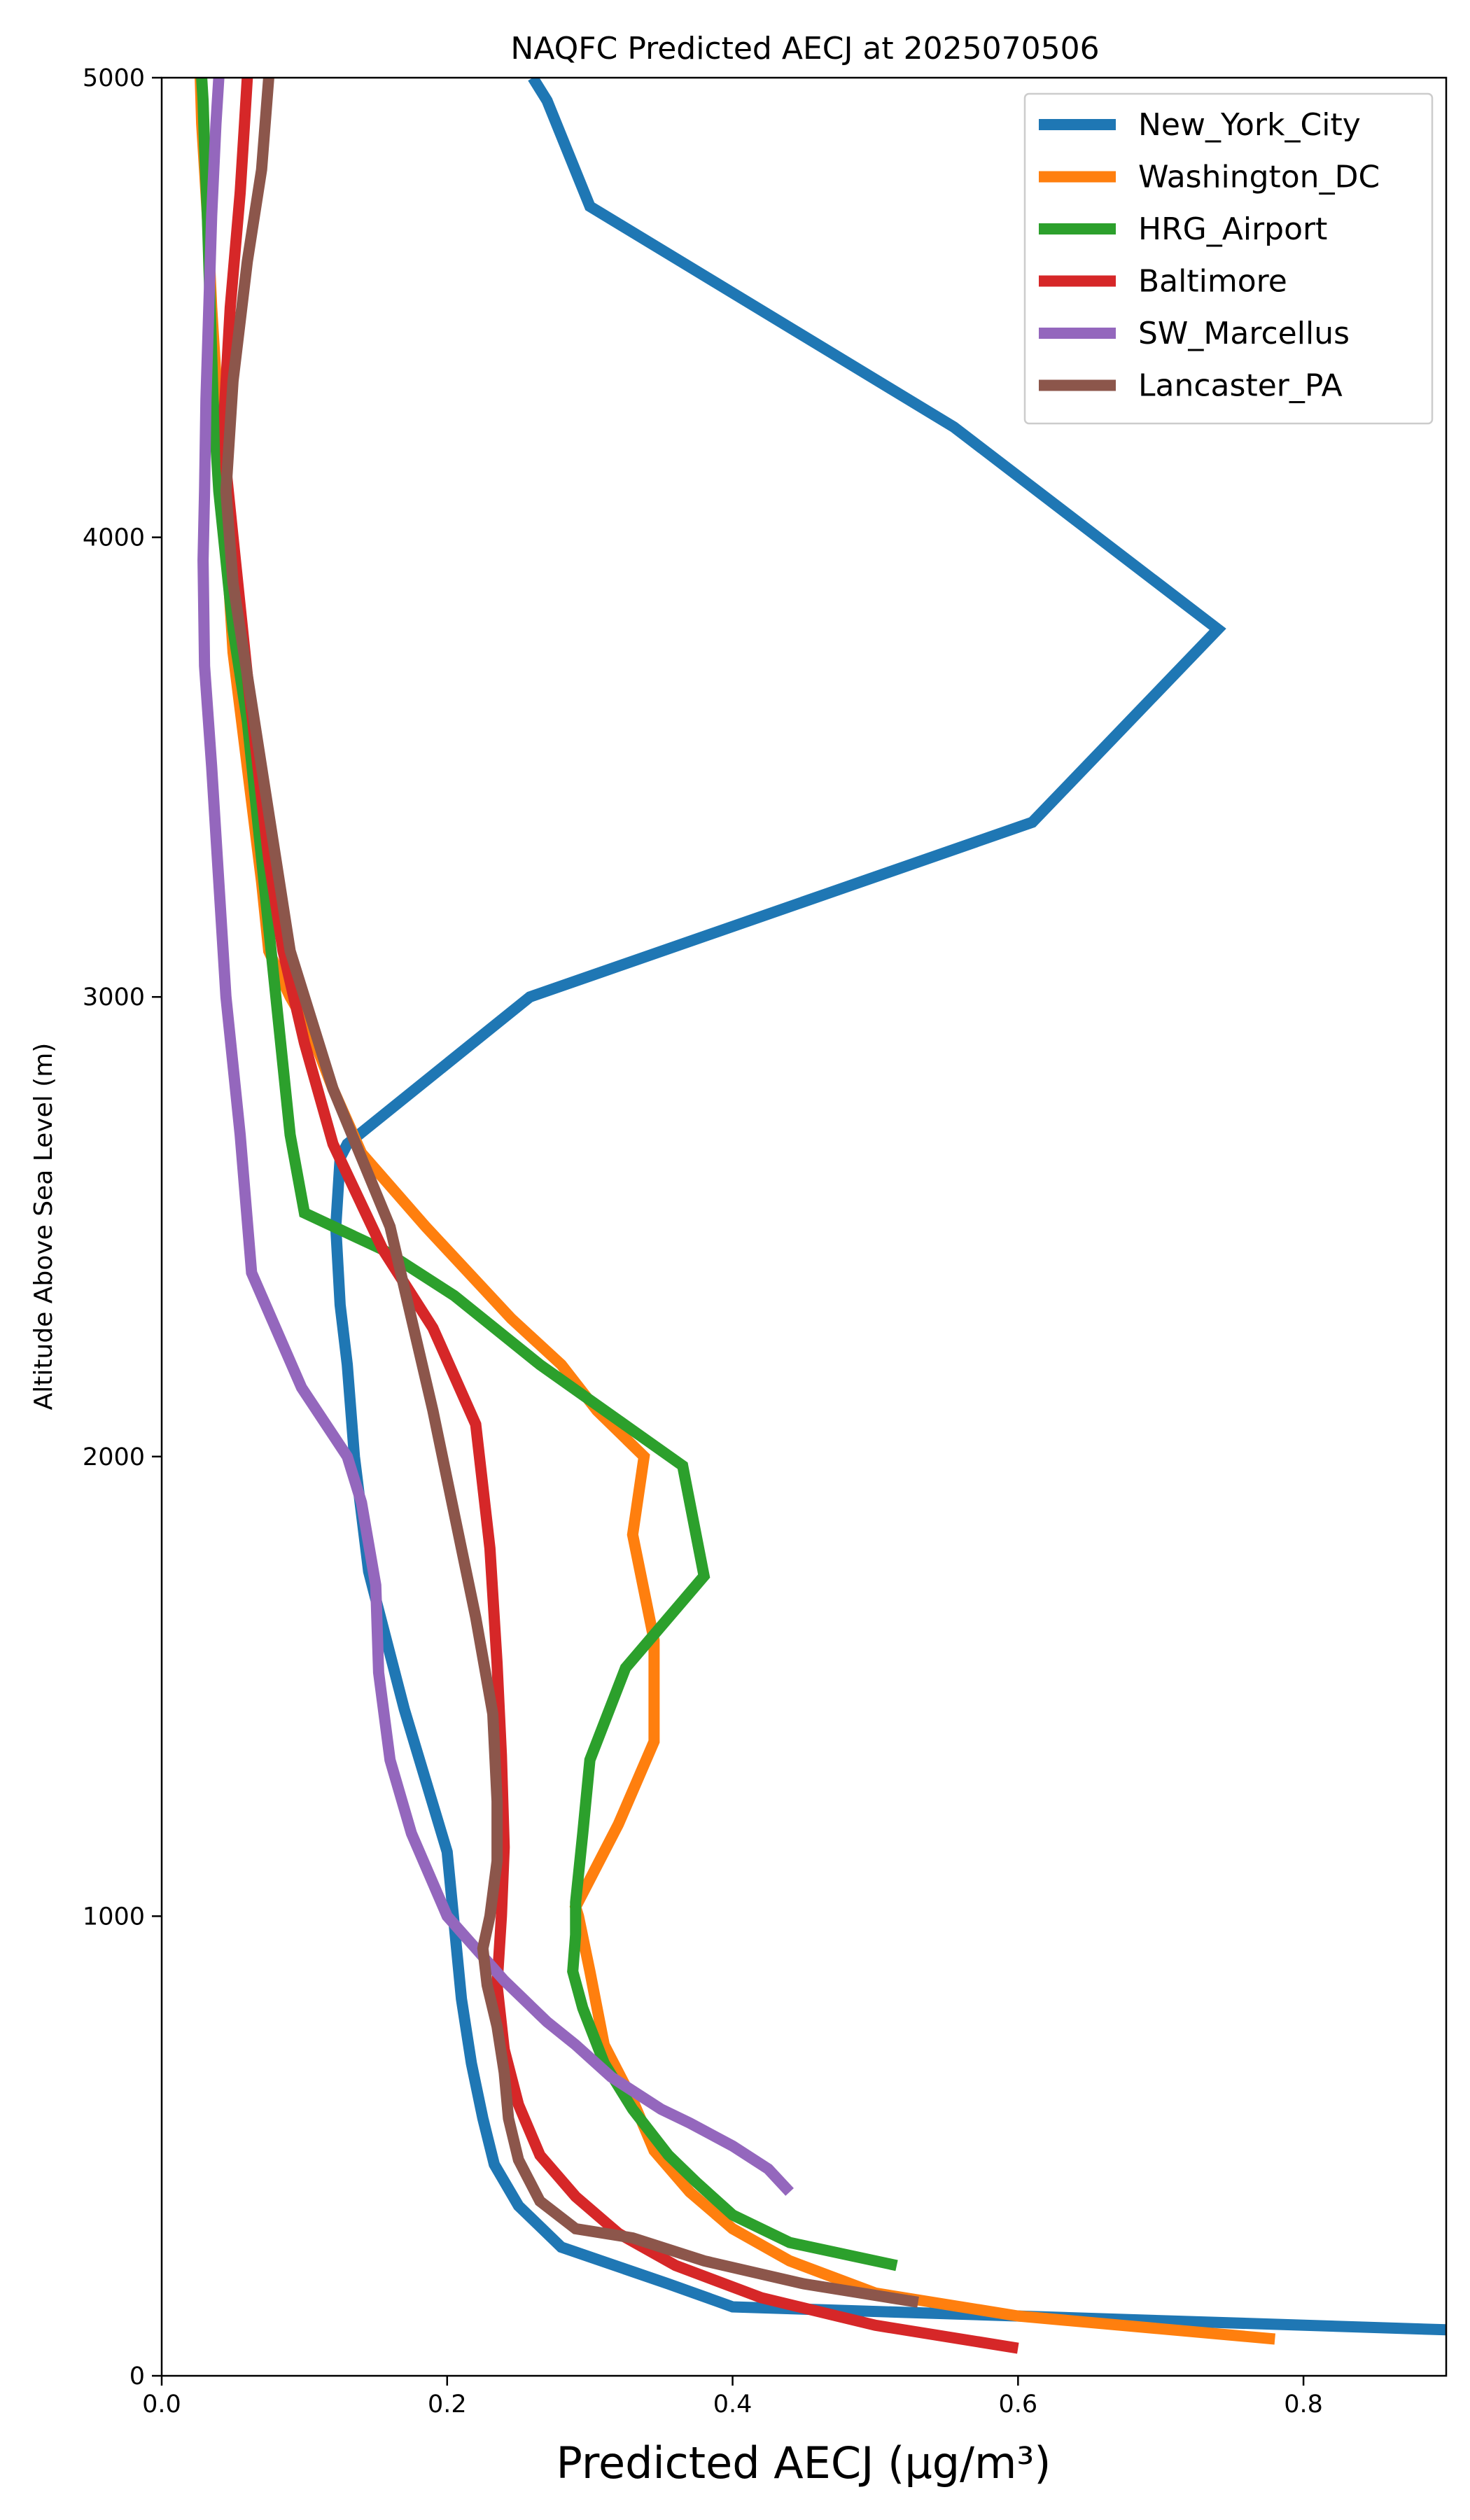  I want to click on y-tick-label: 0, so click(137, 2376).